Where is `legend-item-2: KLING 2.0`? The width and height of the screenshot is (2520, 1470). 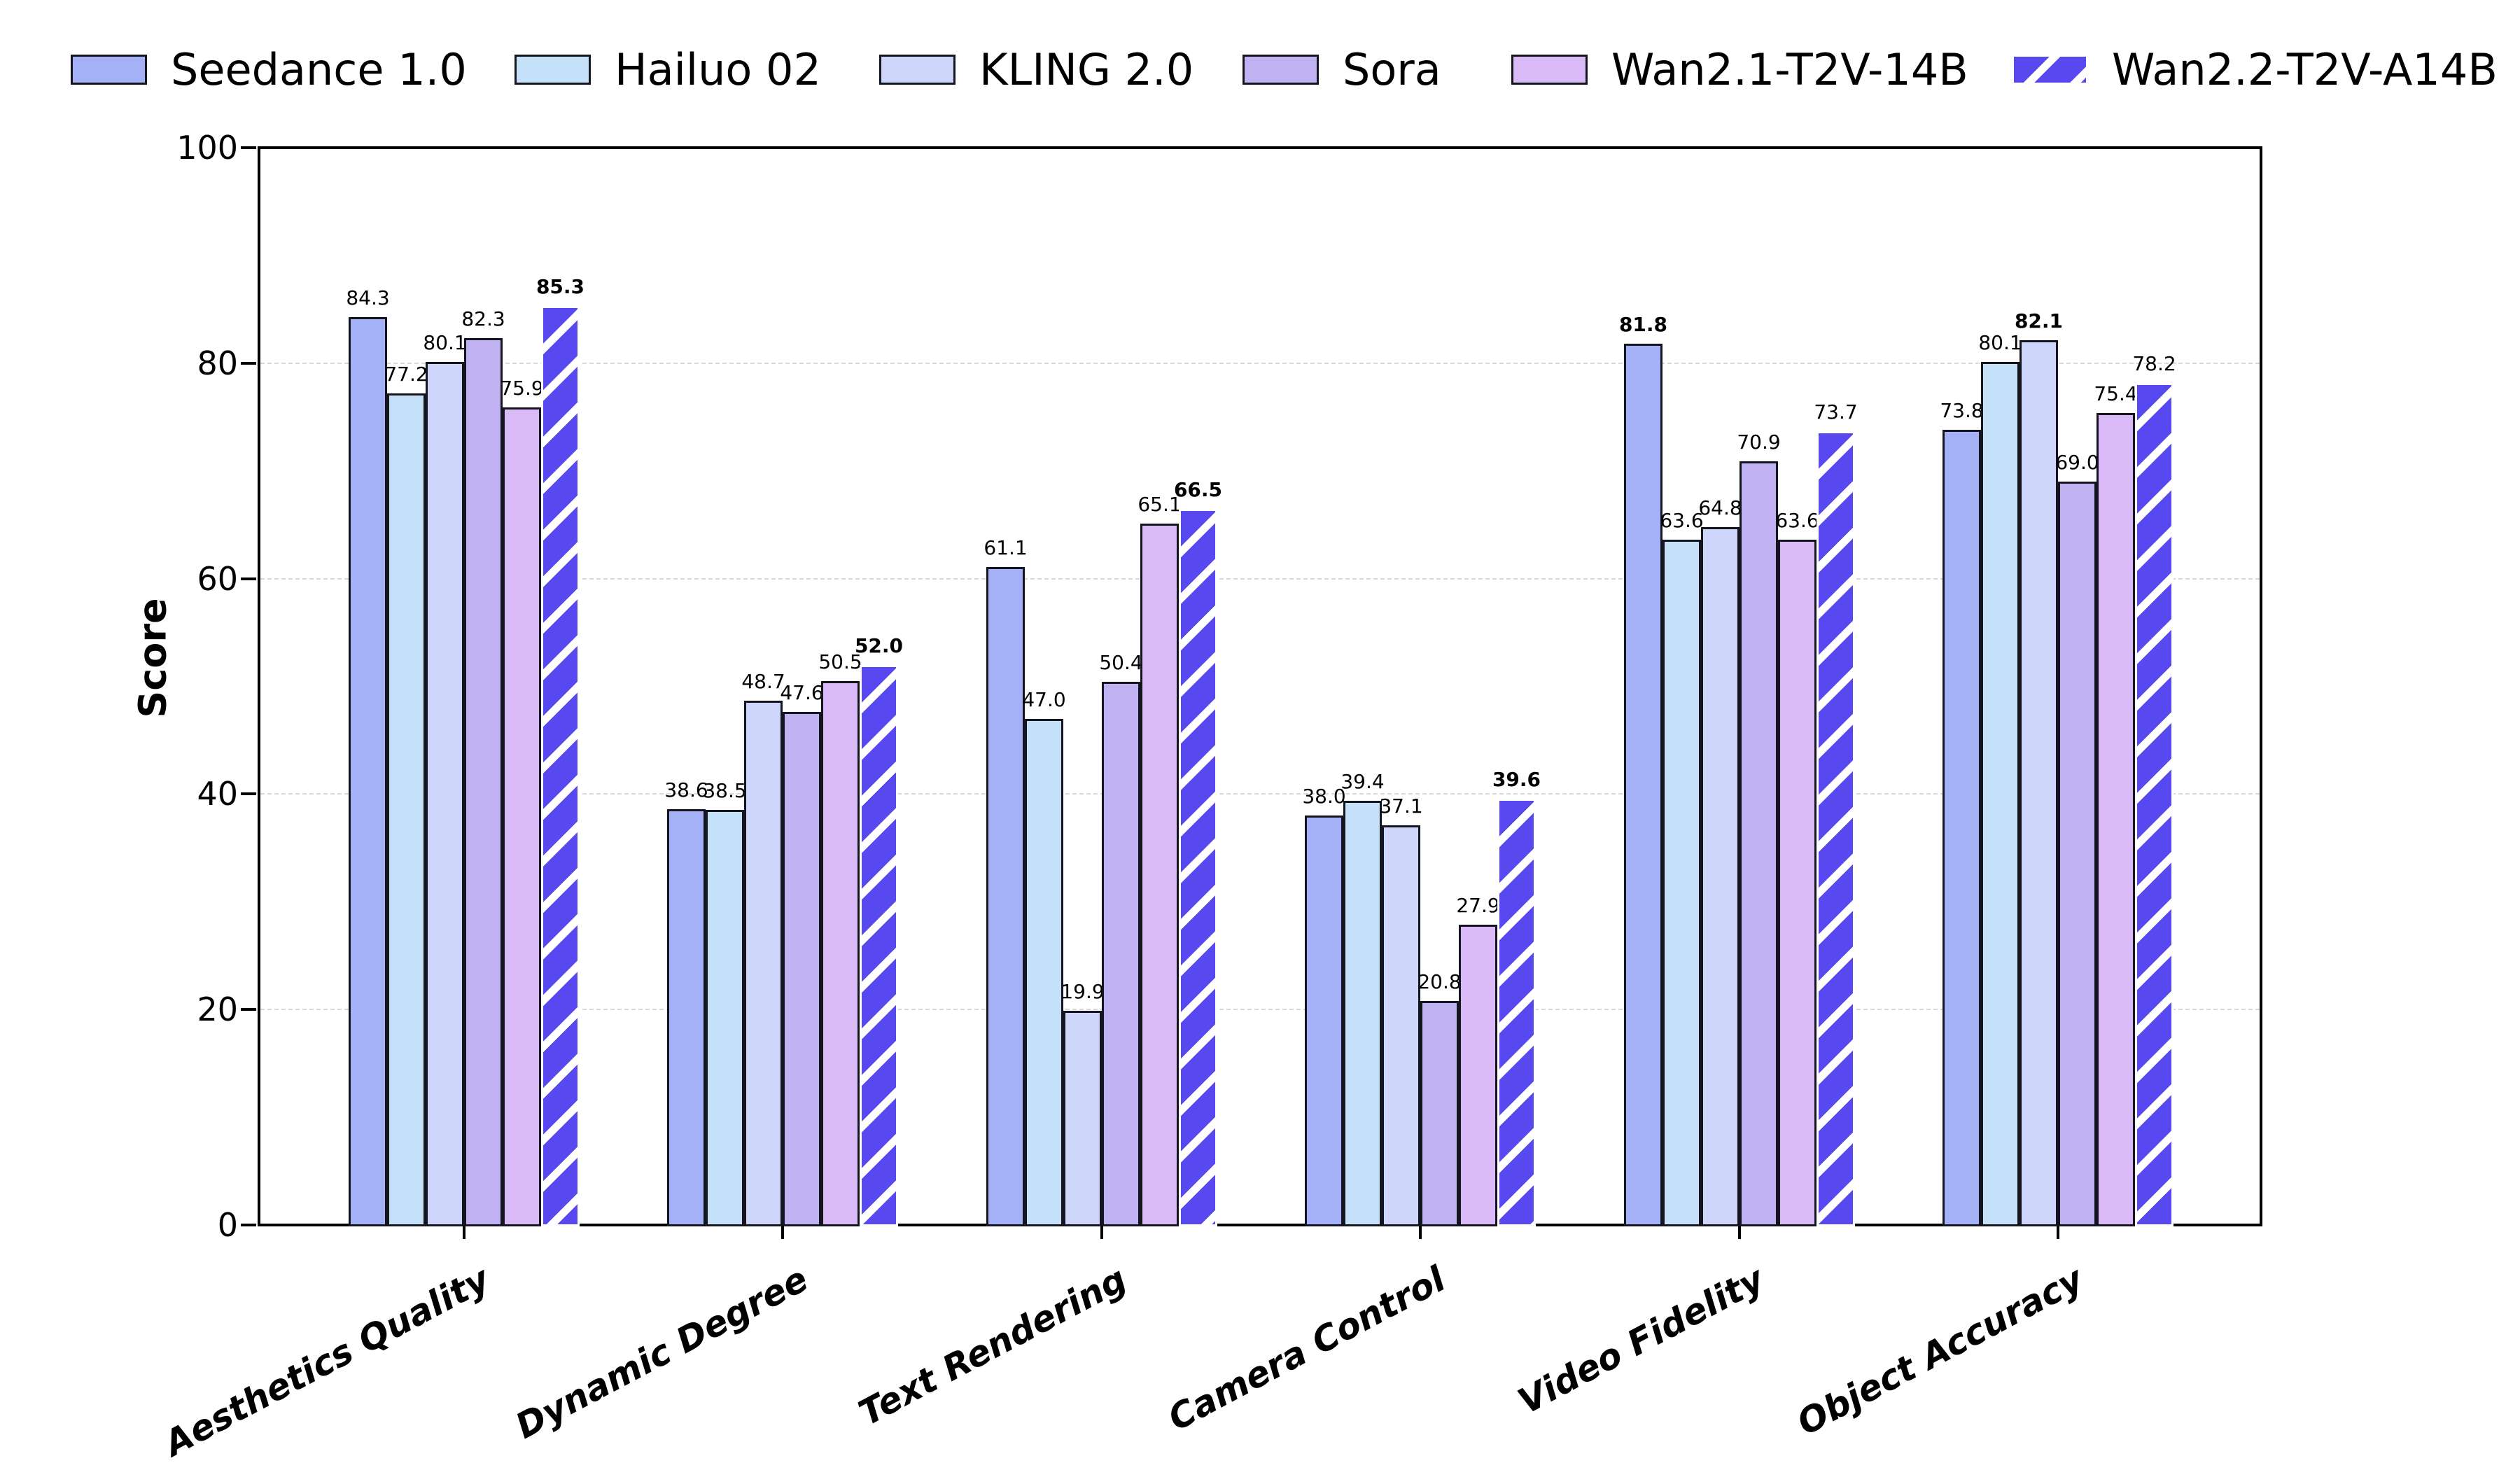 legend-item-2: KLING 2.0 is located at coordinates (1036, 69).